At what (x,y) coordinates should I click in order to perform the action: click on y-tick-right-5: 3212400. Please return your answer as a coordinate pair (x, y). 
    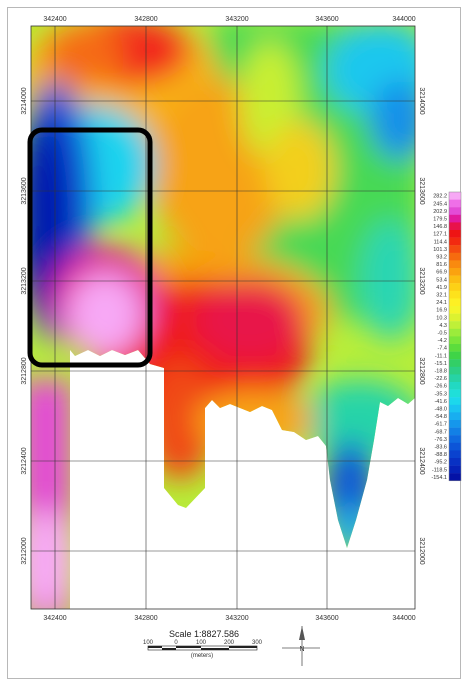
    Looking at the image, I should click on (421, 460).